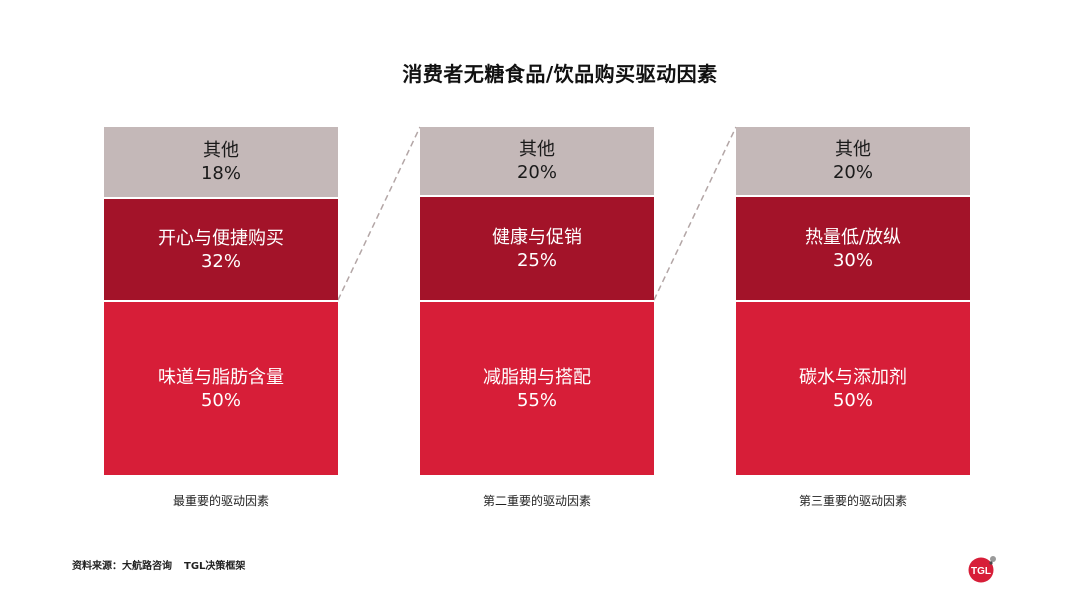  I want to click on source-name: 大航路咨询, so click(147, 566).